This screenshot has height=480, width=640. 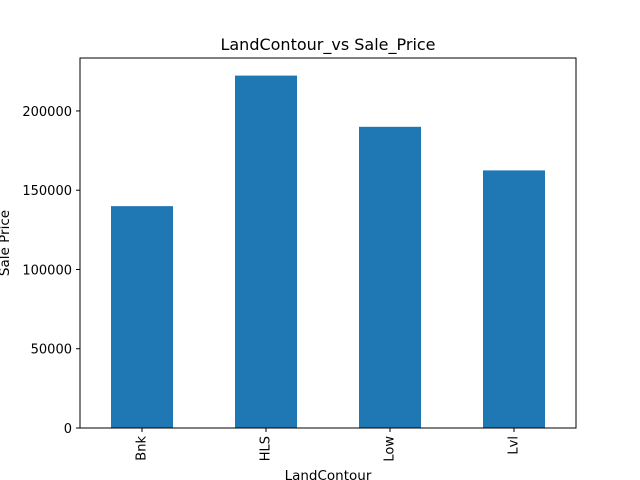 What do you see at coordinates (68, 429) in the screenshot?
I see `y-tick-label: 0` at bounding box center [68, 429].